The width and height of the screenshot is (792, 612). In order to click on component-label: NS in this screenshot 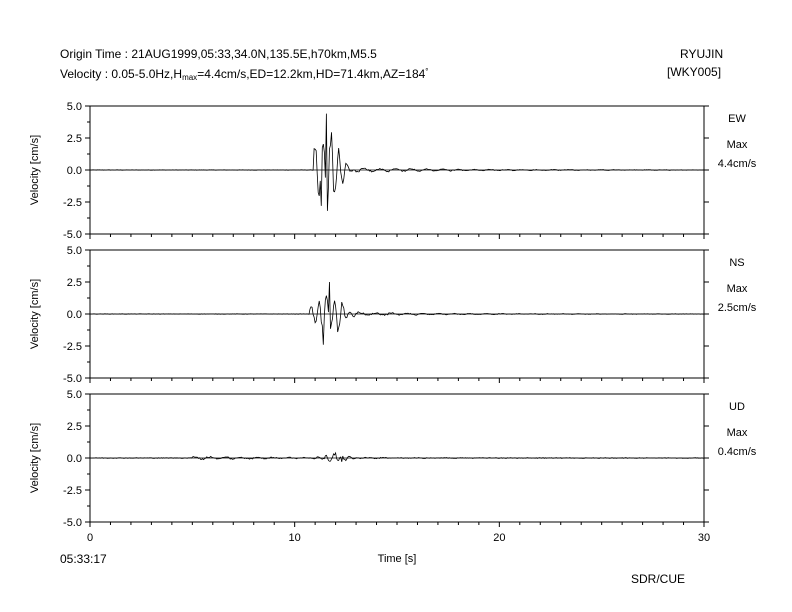, I will do `click(736, 263)`.